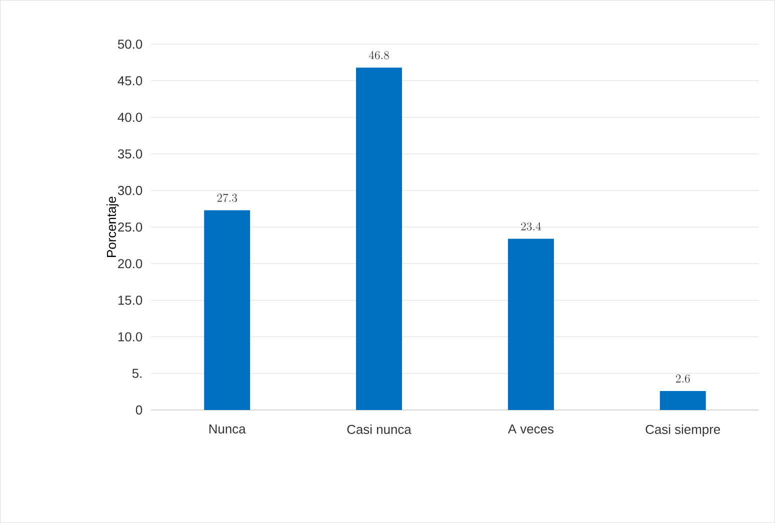  What do you see at coordinates (112, 226) in the screenshot?
I see `y-axis-title: Porcentaje` at bounding box center [112, 226].